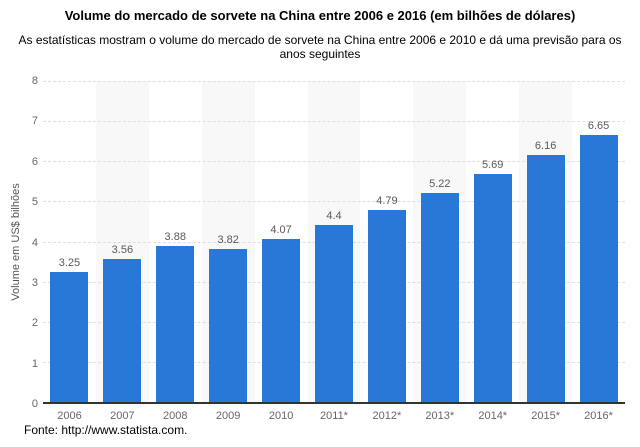 This screenshot has height=447, width=640. Describe the element at coordinates (439, 297) in the screenshot. I see `bar-2013*` at that location.